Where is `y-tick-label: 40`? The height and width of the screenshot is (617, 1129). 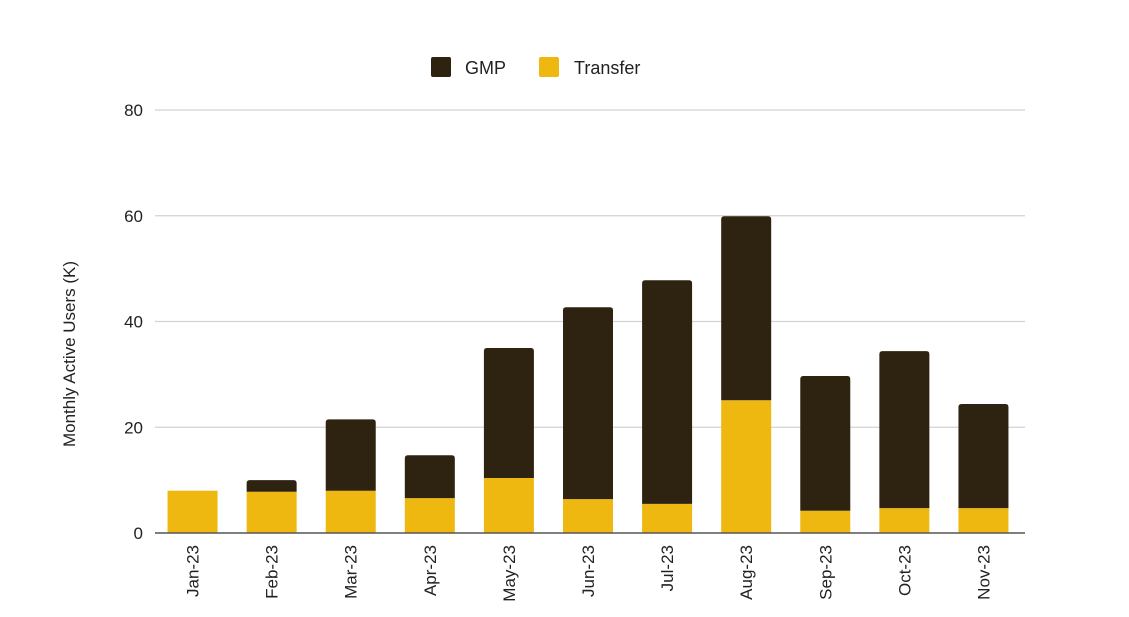
y-tick-label: 40 is located at coordinates (133, 322).